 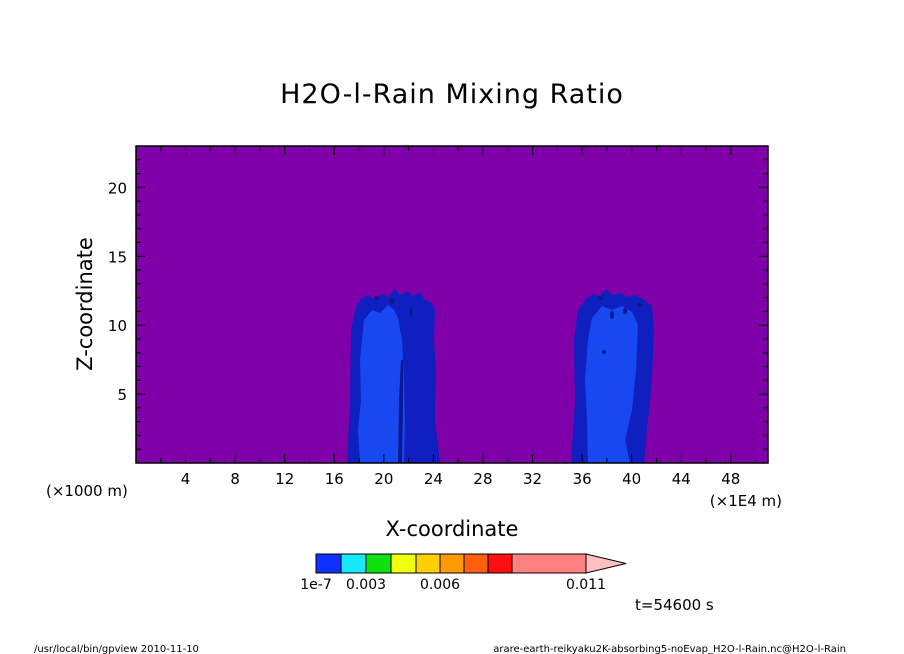 What do you see at coordinates (85, 304) in the screenshot?
I see `y-axis-label: Z-coordinate` at bounding box center [85, 304].